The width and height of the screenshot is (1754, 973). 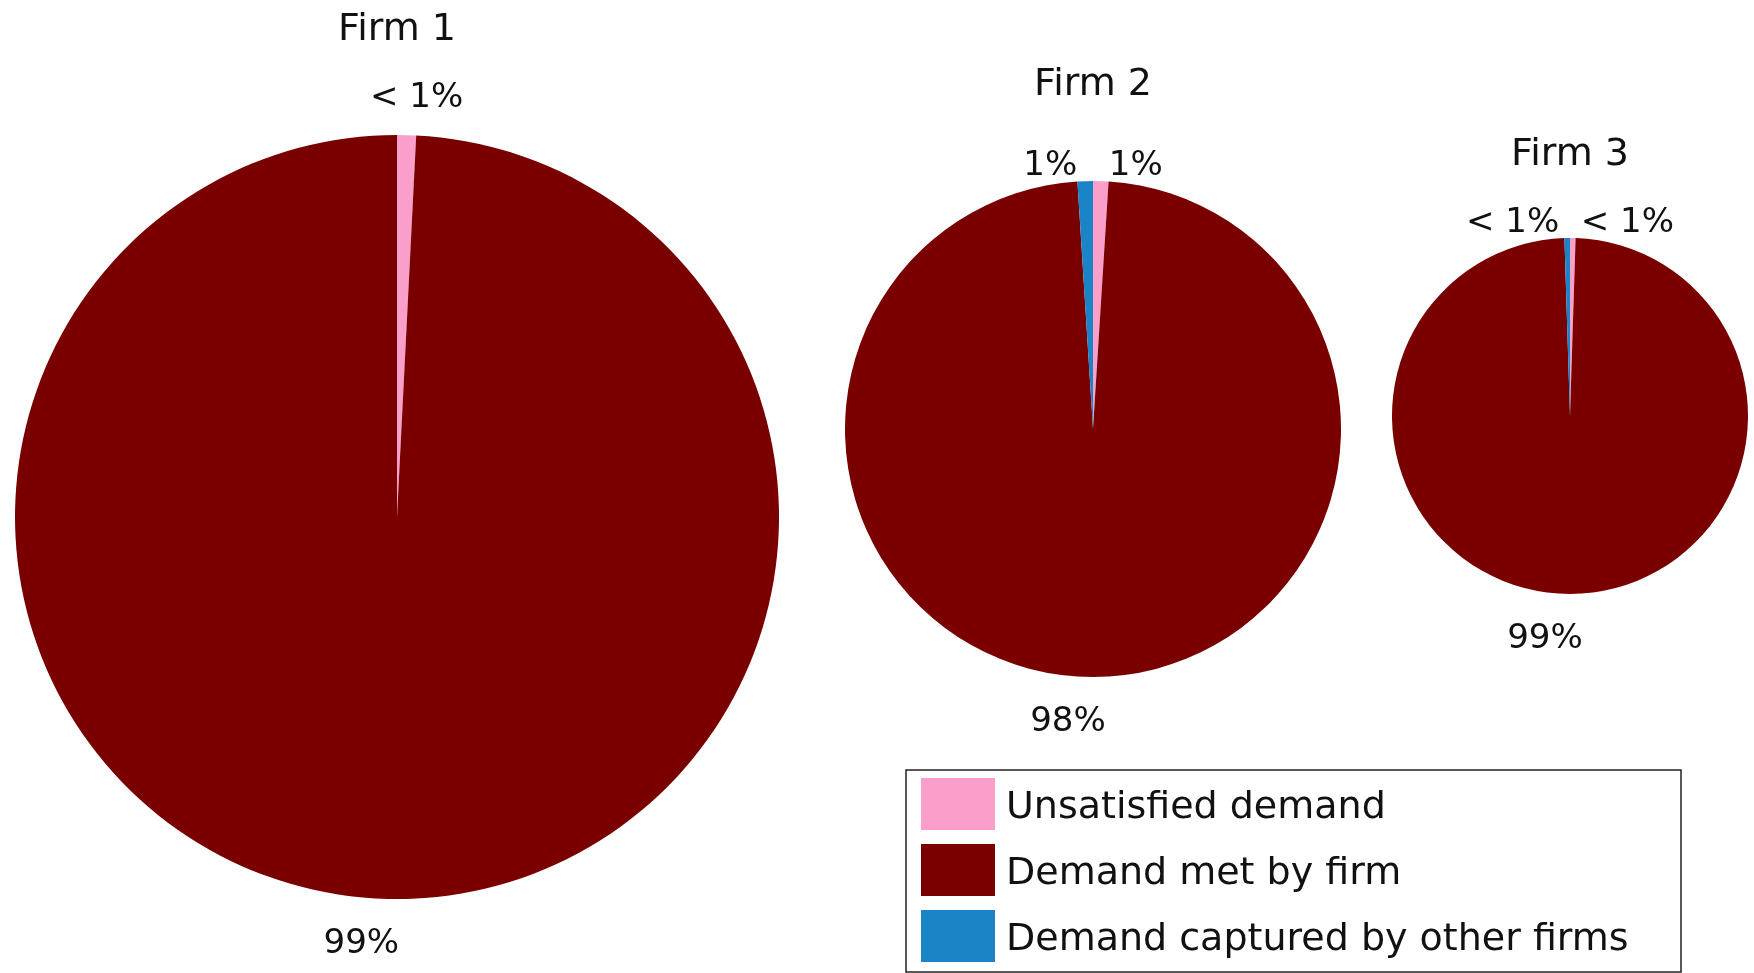 What do you see at coordinates (1068, 719) in the screenshot?
I see `data-label: 98%` at bounding box center [1068, 719].